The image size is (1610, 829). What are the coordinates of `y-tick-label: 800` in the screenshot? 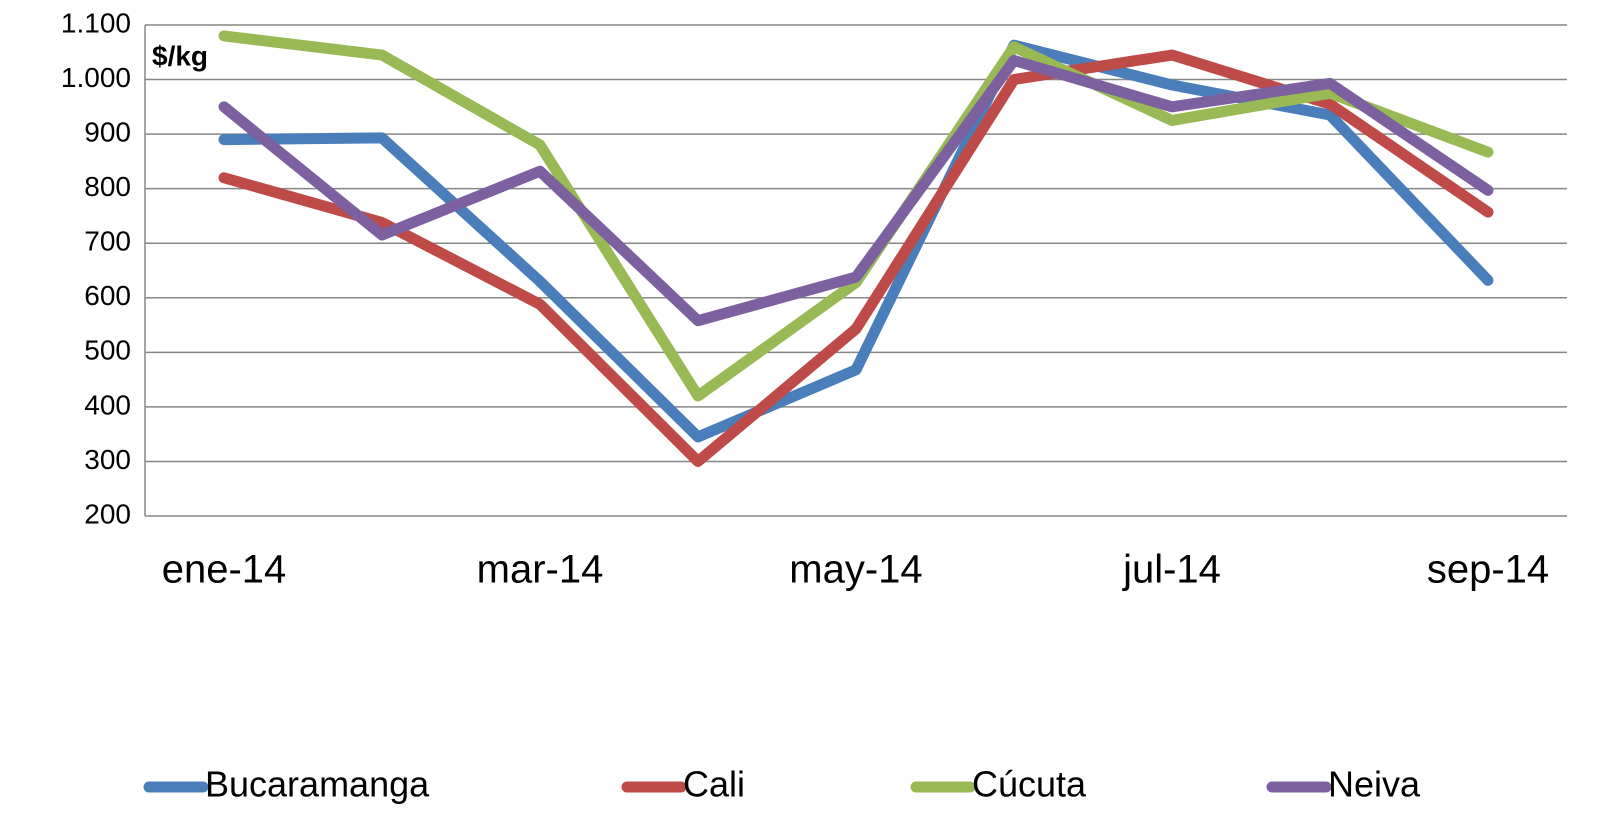 It's located at (107, 186).